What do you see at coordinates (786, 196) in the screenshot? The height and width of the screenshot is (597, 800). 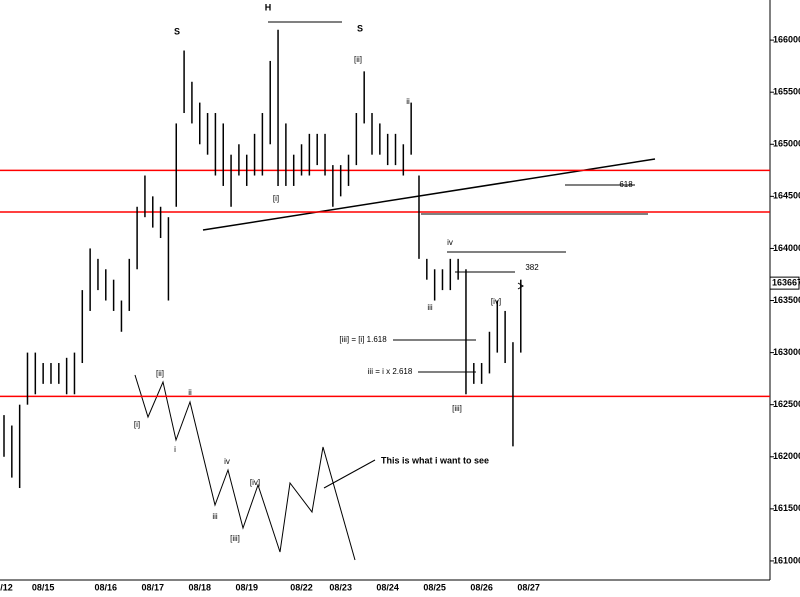 I see `y-tick-label: 164500` at bounding box center [786, 196].